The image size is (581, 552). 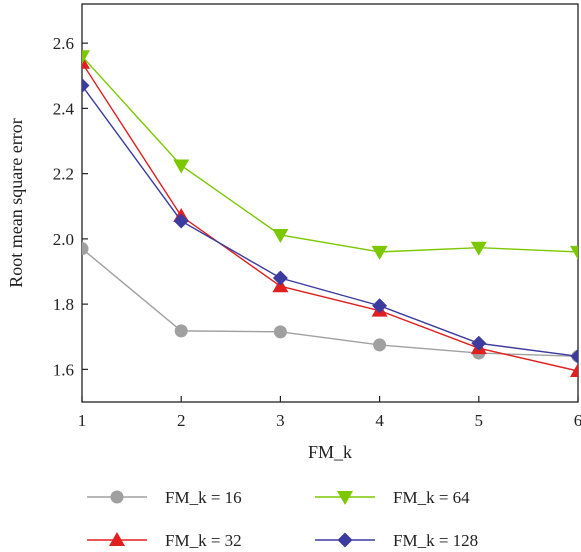 I want to click on x-tick-label: 5, so click(x=479, y=420).